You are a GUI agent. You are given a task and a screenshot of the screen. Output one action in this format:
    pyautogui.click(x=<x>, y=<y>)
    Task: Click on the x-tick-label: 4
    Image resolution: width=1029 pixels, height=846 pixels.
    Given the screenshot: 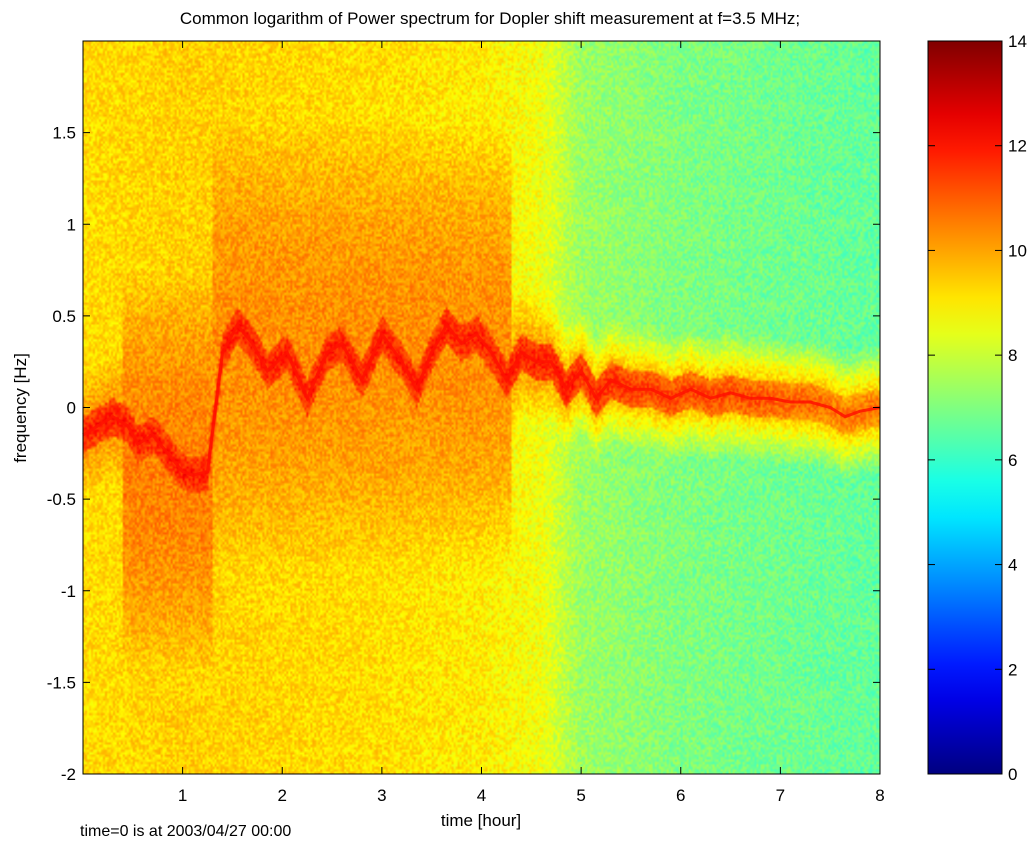 What is the action you would take?
    pyautogui.click(x=481, y=795)
    